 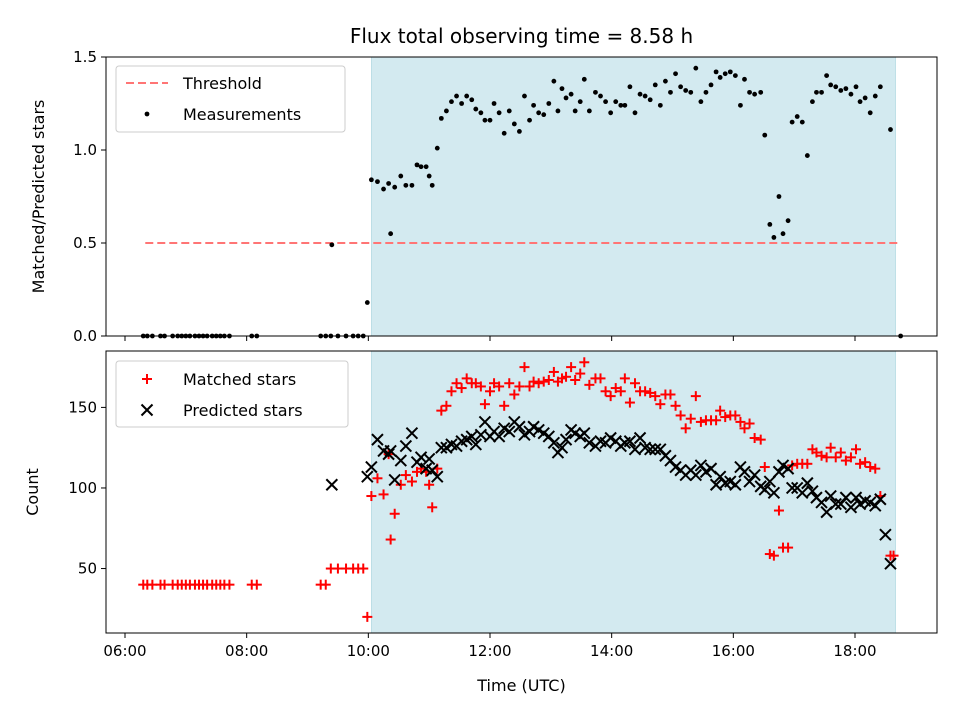 What do you see at coordinates (87, 488) in the screenshot?
I see `bottom-y-ticks: 50 100 150` at bounding box center [87, 488].